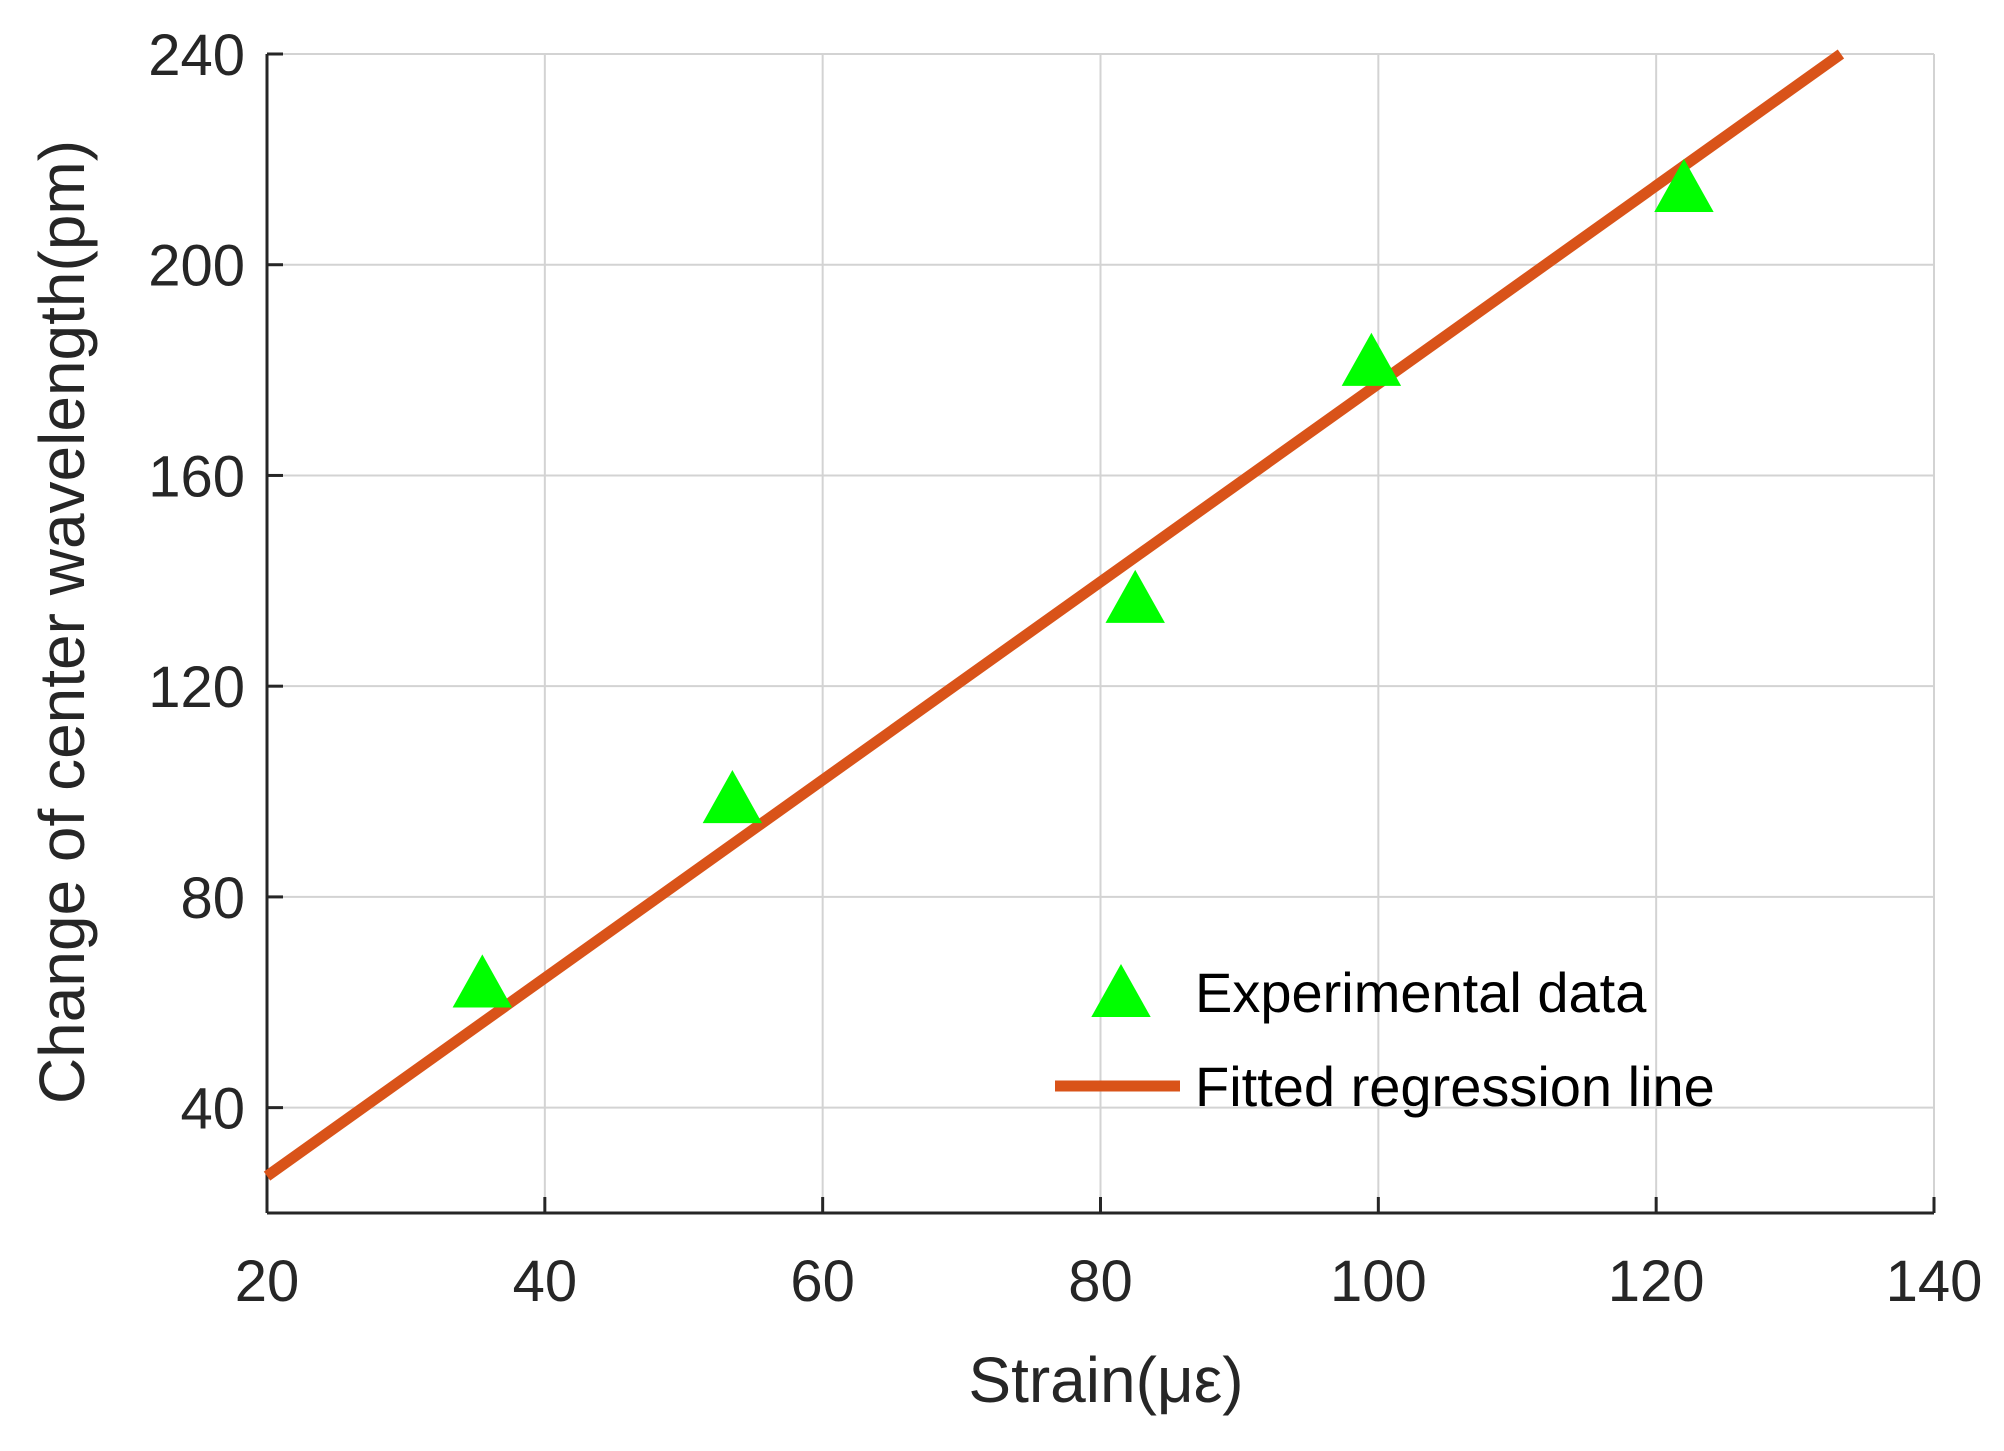  What do you see at coordinates (215, 582) in the screenshot?
I see `y-axis-ticks: 40 80 120 160 200 240` at bounding box center [215, 582].